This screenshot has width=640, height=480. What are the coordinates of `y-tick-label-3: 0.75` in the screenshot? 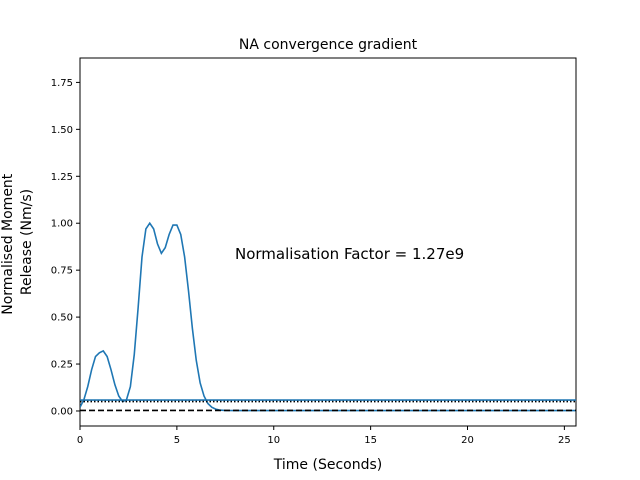 It's located at (62, 271).